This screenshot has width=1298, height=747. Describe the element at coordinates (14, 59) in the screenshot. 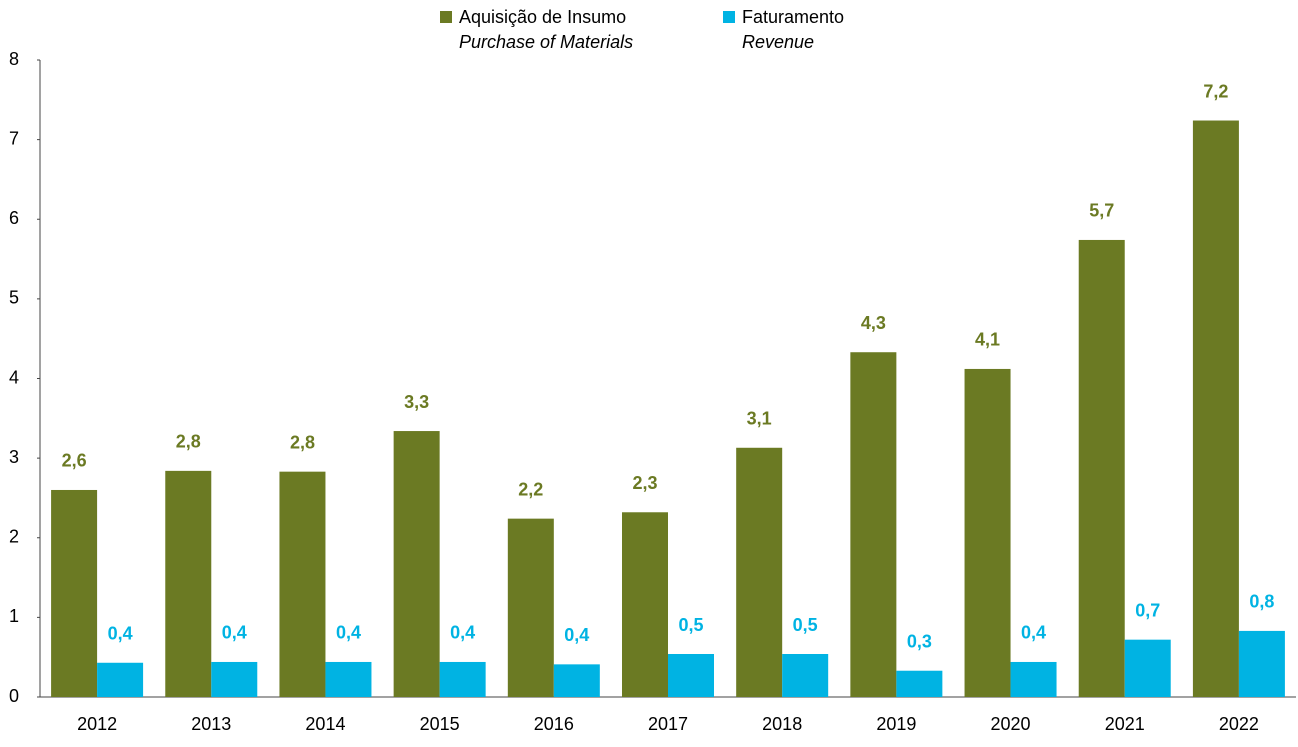

I see `y-tick-label: 8` at that location.